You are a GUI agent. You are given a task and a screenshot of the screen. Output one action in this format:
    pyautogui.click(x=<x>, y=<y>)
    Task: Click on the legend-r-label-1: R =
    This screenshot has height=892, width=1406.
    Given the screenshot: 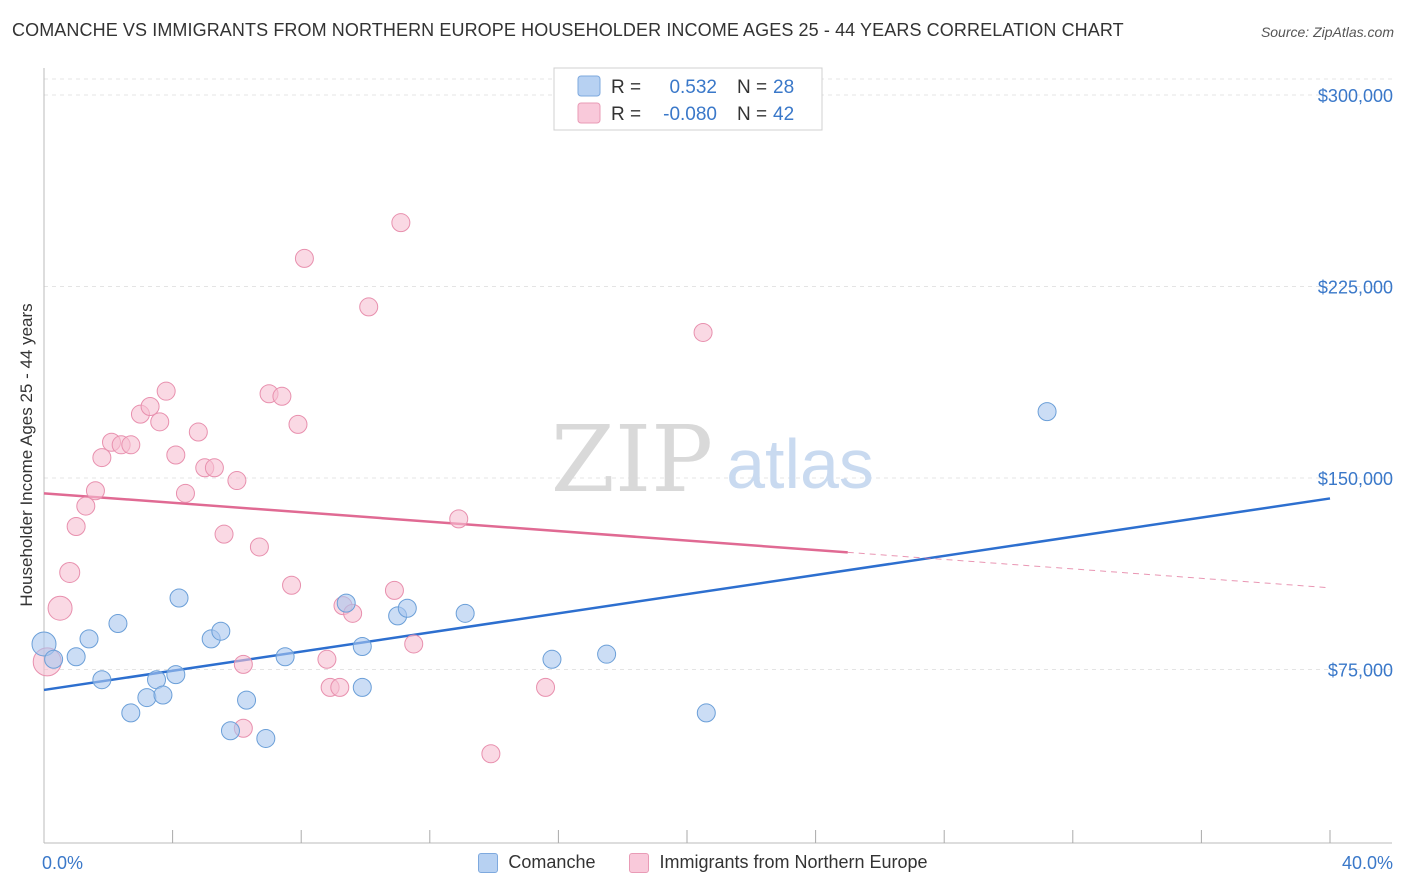 What is the action you would take?
    pyautogui.click(x=626, y=87)
    